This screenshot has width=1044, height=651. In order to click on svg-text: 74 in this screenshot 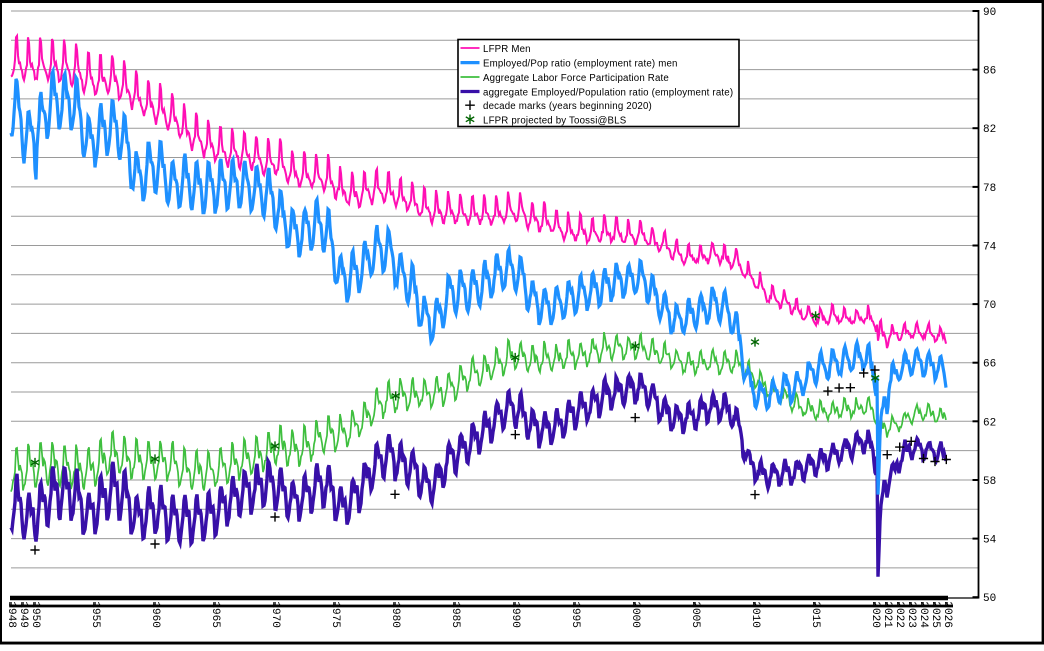, I will do `click(990, 248)`.